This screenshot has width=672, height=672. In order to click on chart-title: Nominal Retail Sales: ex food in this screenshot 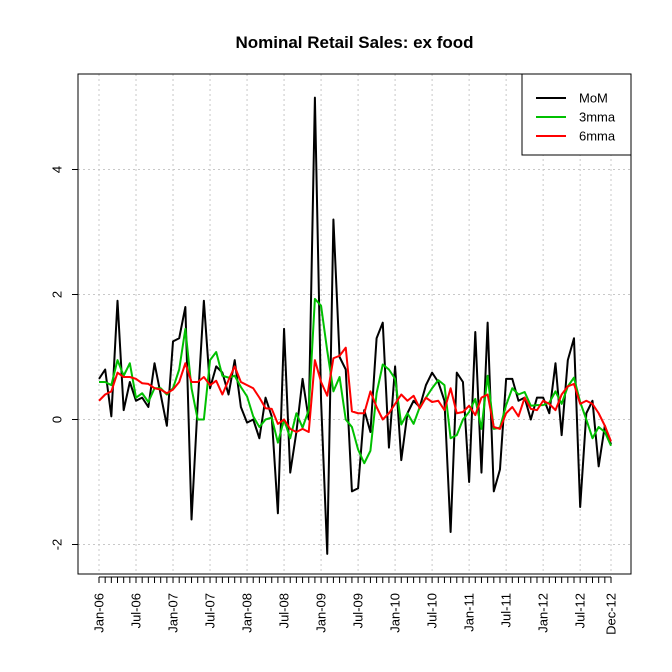, I will do `click(354, 42)`.